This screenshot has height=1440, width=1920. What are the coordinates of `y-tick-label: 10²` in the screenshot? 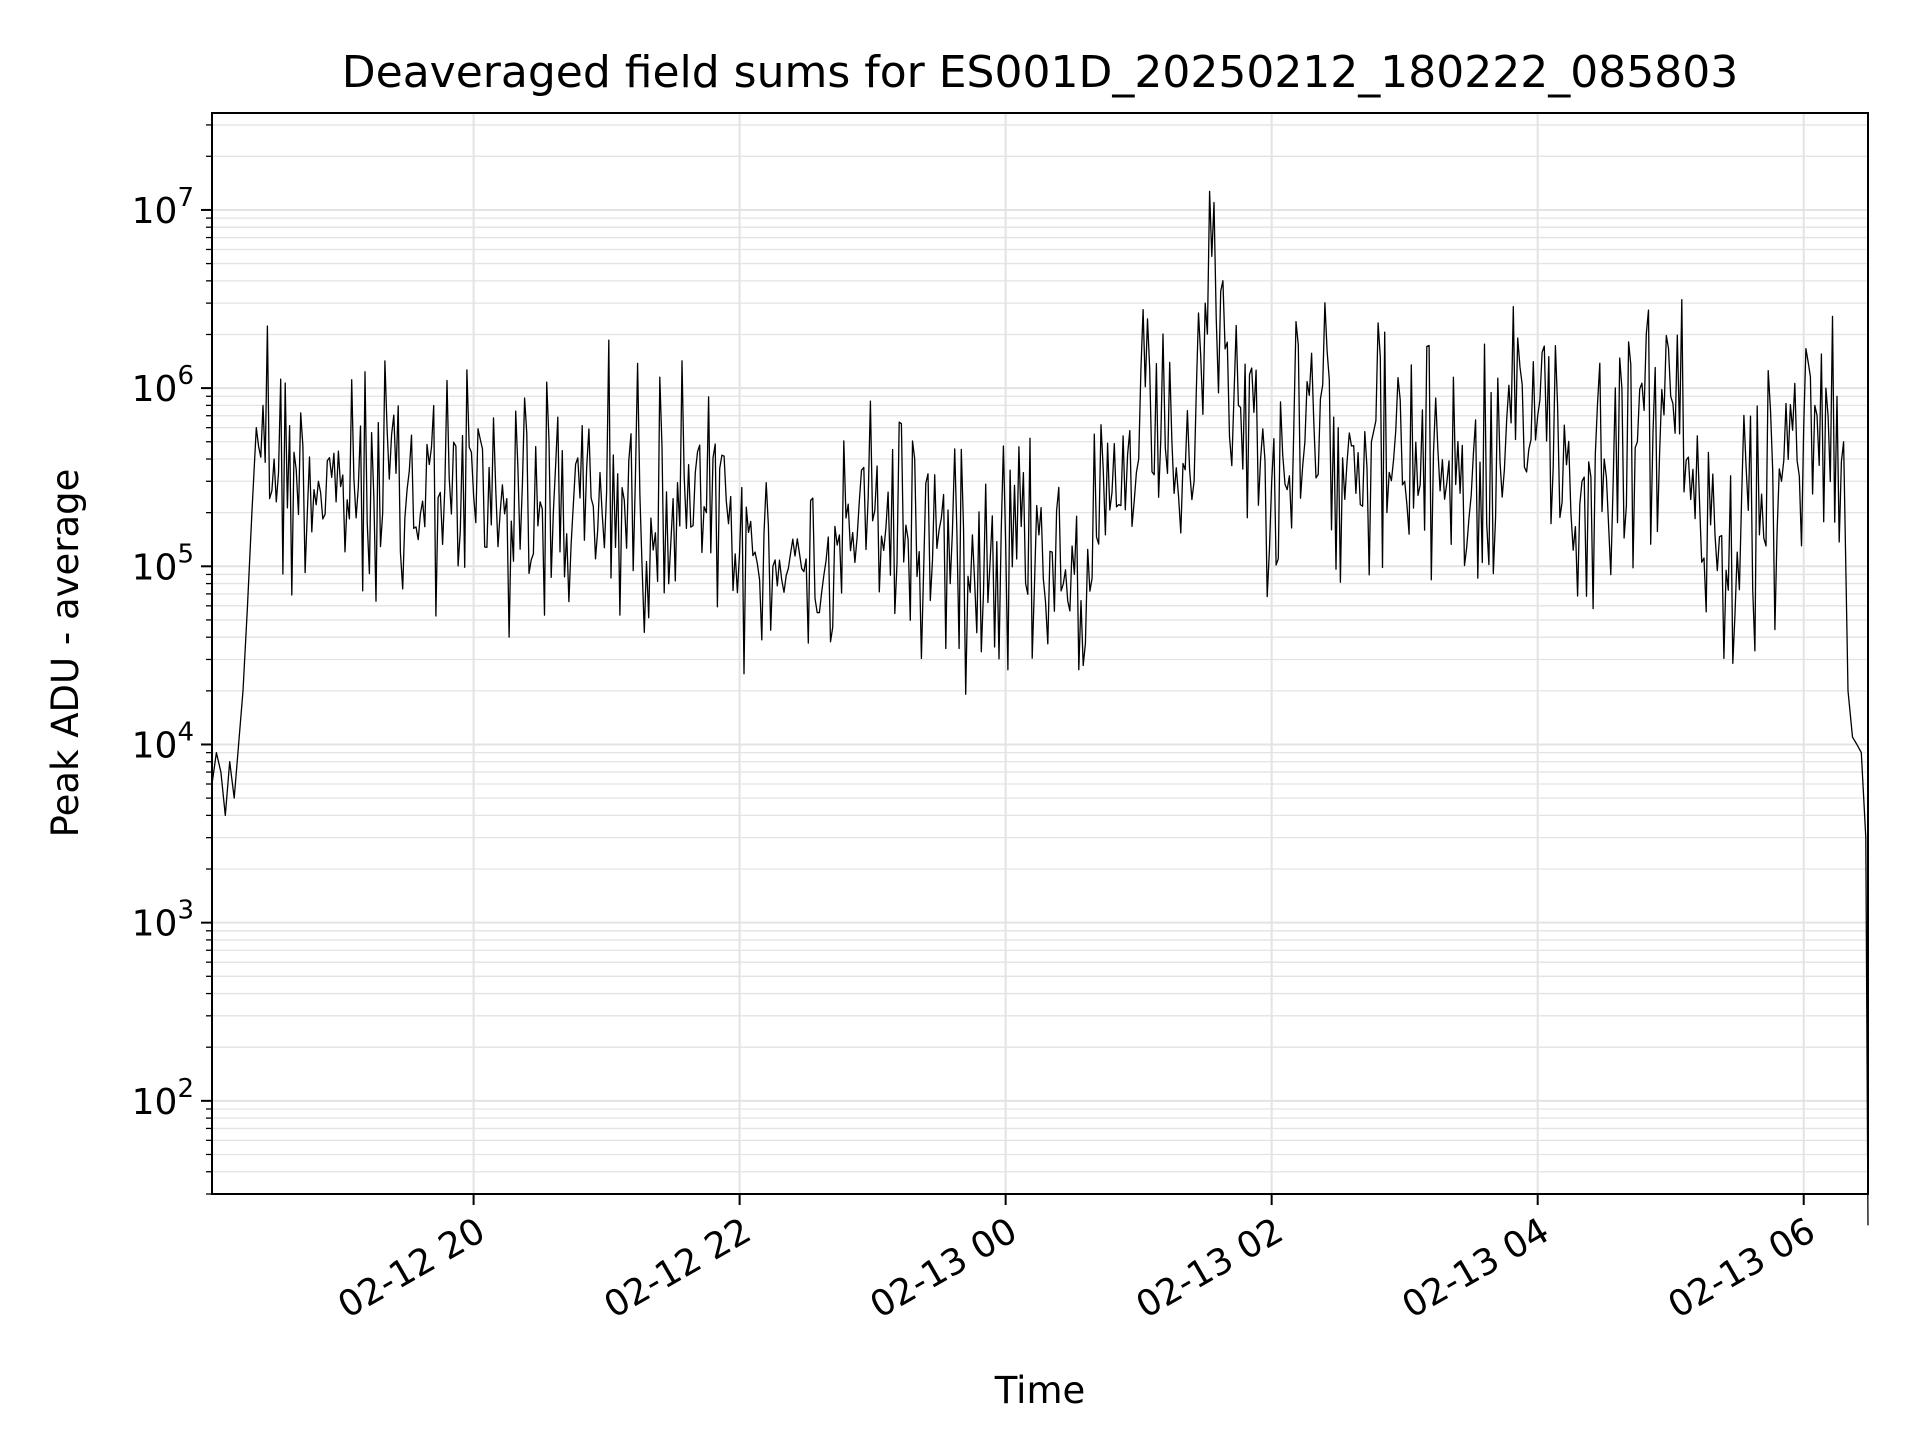 It's located at (163, 1098).